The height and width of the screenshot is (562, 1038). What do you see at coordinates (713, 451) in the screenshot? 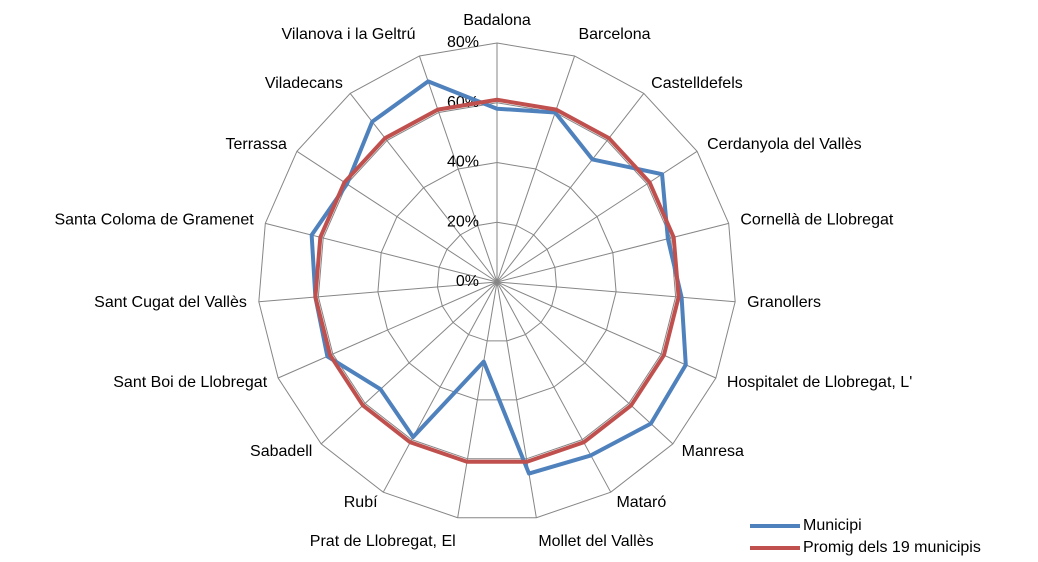
I see `category-label: Manresa` at bounding box center [713, 451].